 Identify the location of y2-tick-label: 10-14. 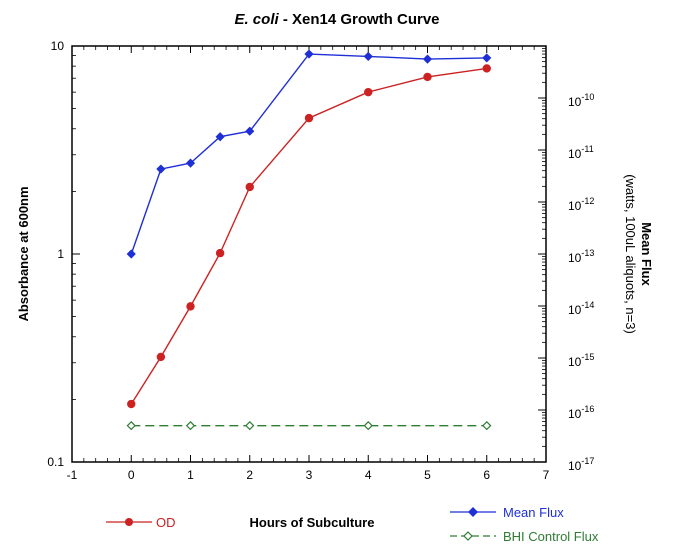
(581, 308).